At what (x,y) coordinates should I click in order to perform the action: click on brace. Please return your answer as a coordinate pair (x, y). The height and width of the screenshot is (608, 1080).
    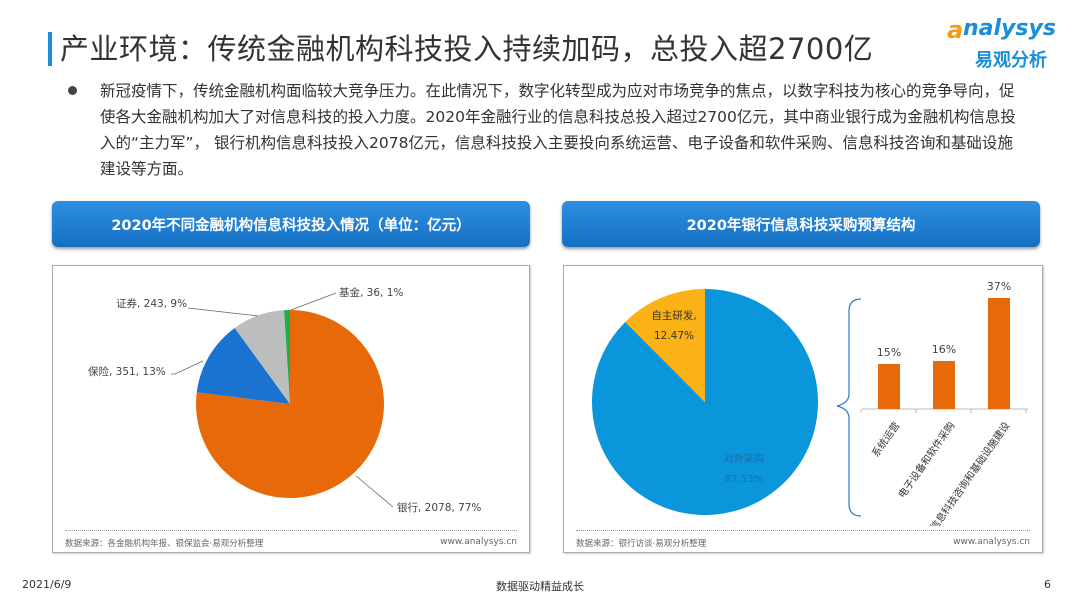
    Looking at the image, I should click on (849, 407).